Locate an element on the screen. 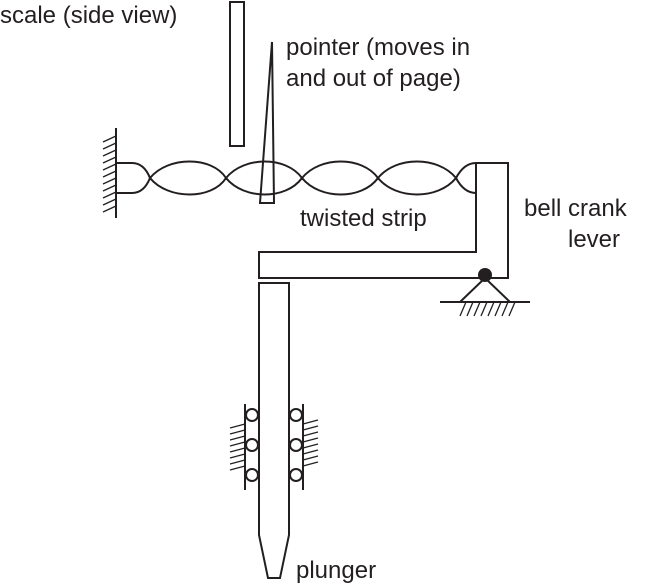  pivot-support is located at coordinates (485, 292).